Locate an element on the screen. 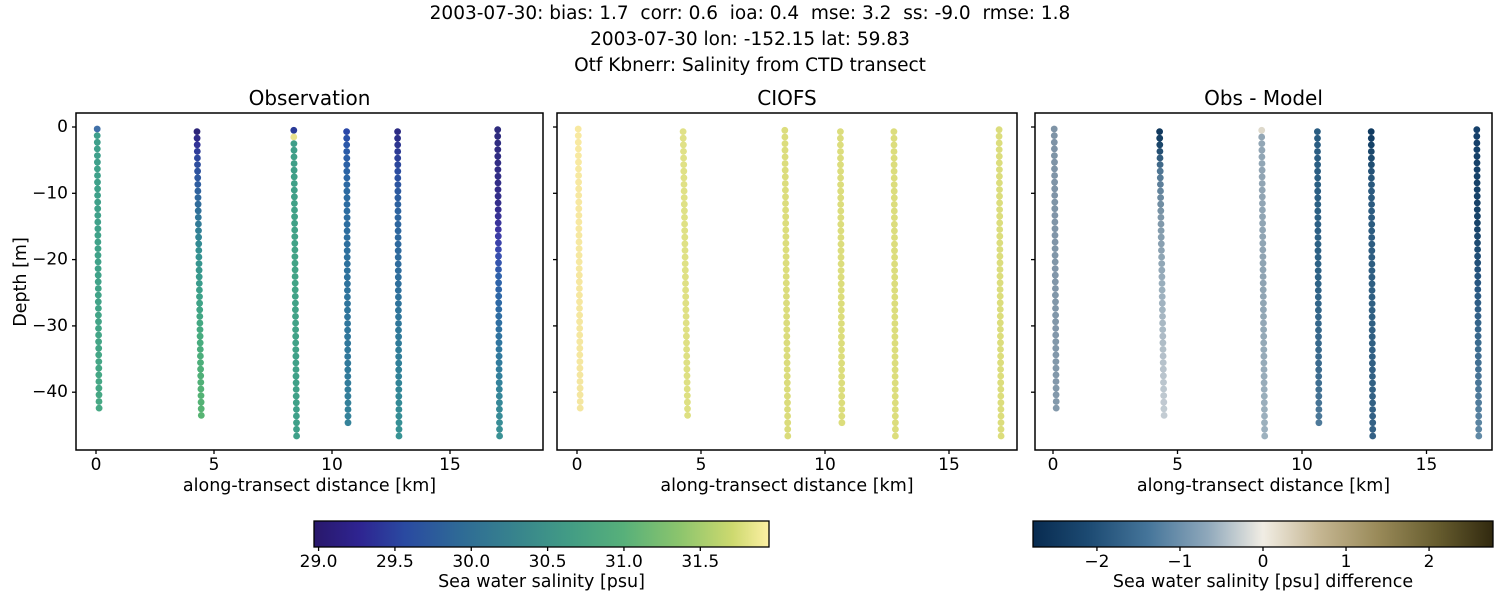  colorbar-label-salinity: Sea water salinity [psu] is located at coordinates (541, 582).